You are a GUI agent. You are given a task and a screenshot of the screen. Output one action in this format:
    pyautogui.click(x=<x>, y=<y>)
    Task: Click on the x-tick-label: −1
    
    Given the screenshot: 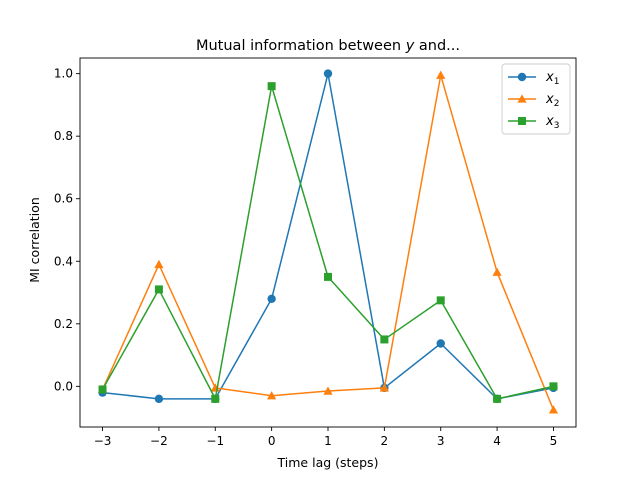 What is the action you would take?
    pyautogui.click(x=215, y=441)
    